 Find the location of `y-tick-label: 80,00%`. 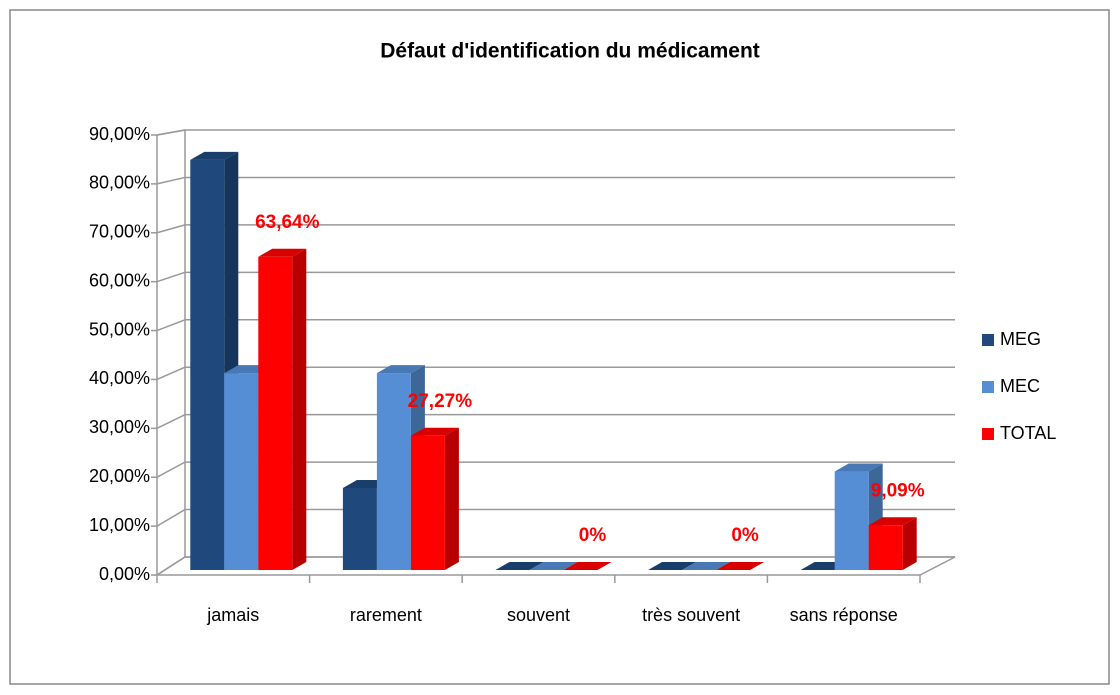

y-tick-label: 80,00% is located at coordinates (119, 183).